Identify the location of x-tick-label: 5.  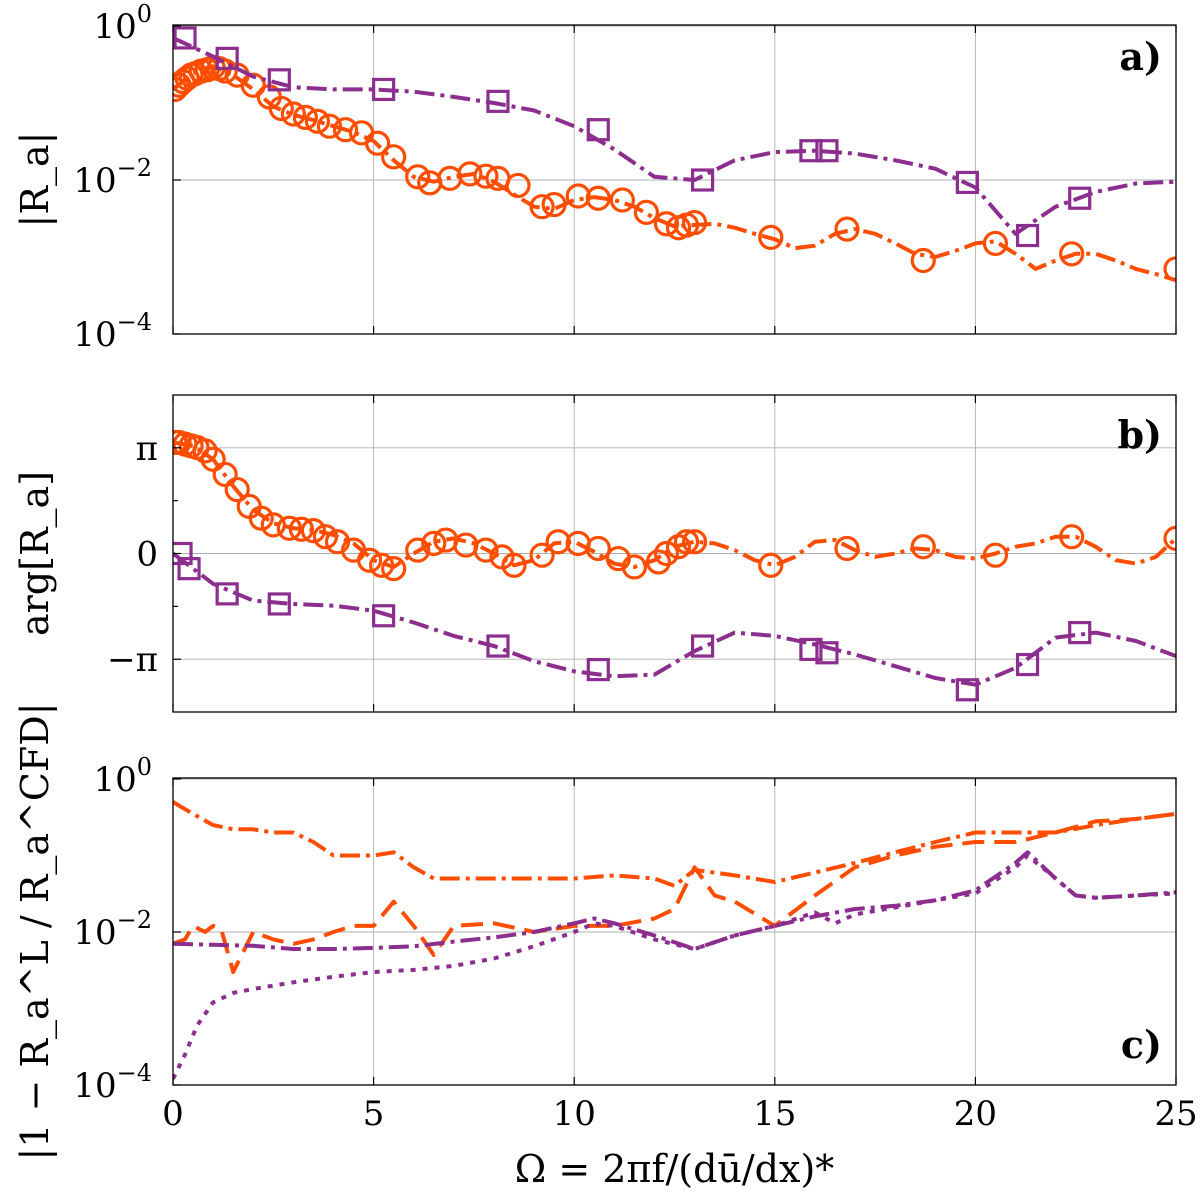
(374, 1114).